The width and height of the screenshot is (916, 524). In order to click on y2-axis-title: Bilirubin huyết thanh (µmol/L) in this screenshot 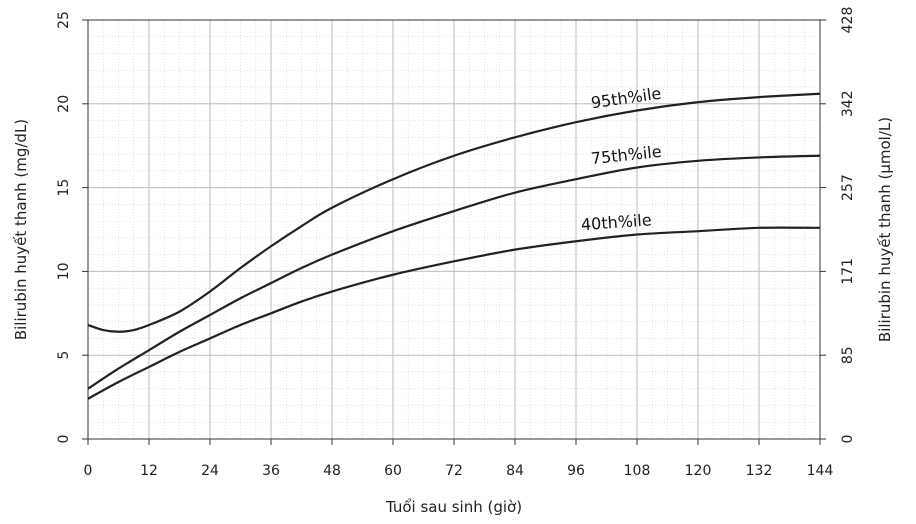, I will do `click(885, 229)`.